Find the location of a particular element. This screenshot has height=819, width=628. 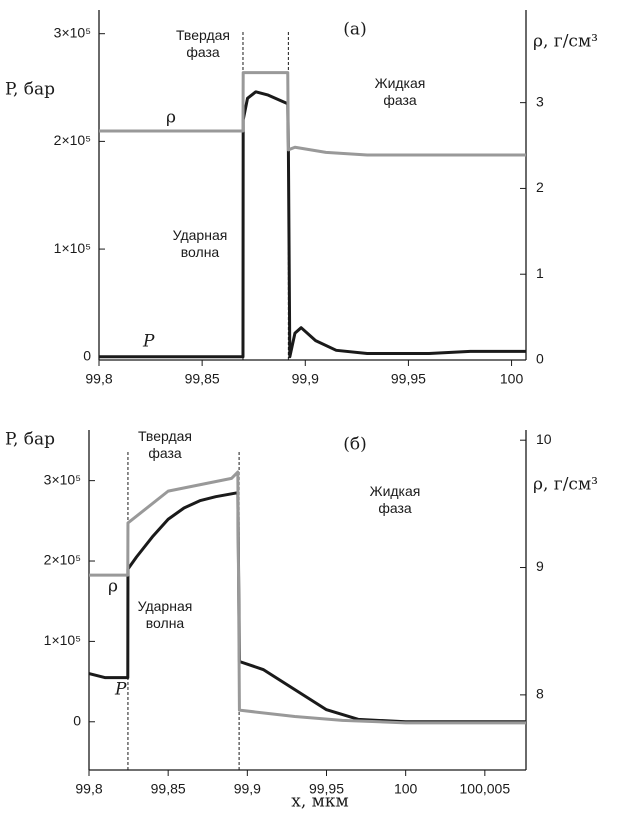

y2-tick-label: 3 is located at coordinates (540, 101).